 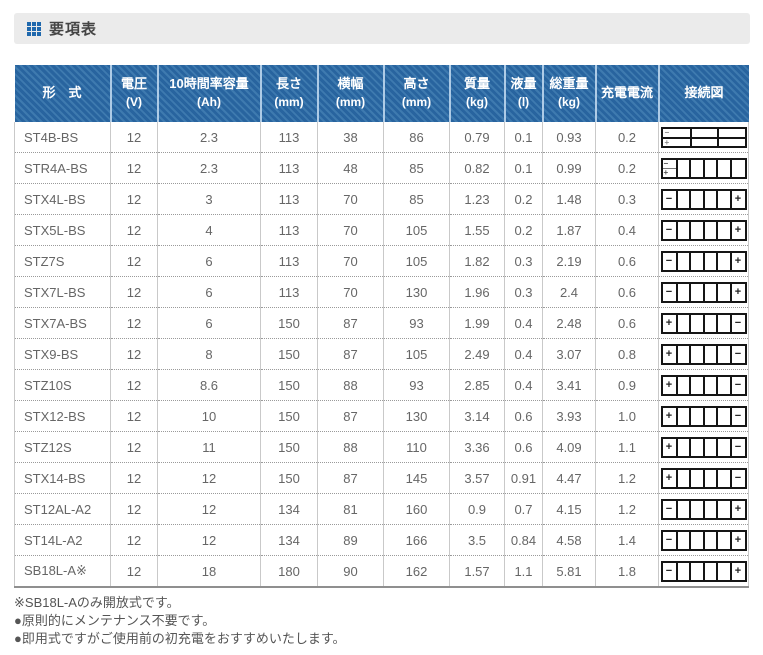 I want to click on header-cell-height: 高さ (mm), so click(x=417, y=93).